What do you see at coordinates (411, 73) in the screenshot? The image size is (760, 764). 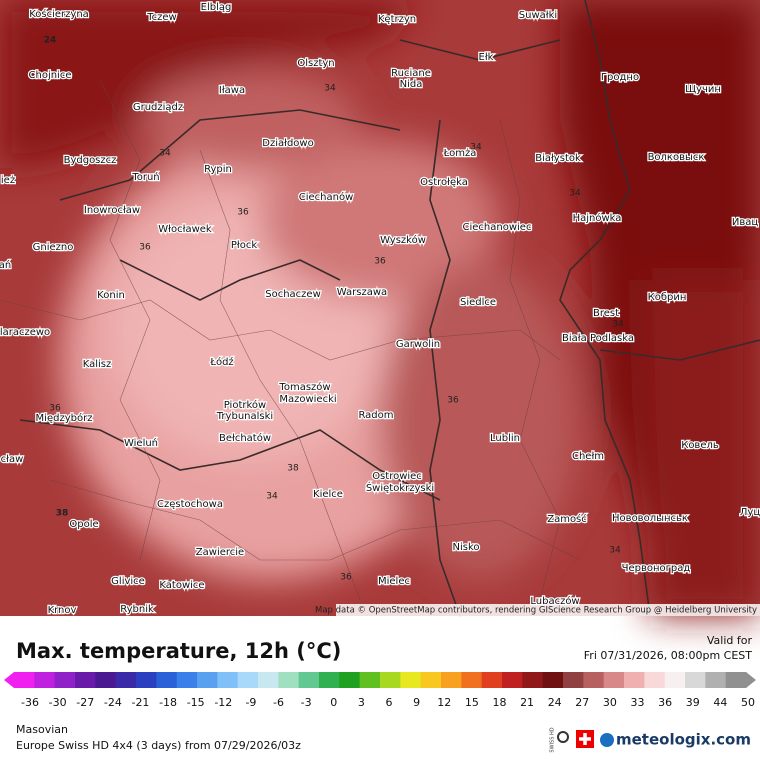 I see `city-label: Ruciane` at bounding box center [411, 73].